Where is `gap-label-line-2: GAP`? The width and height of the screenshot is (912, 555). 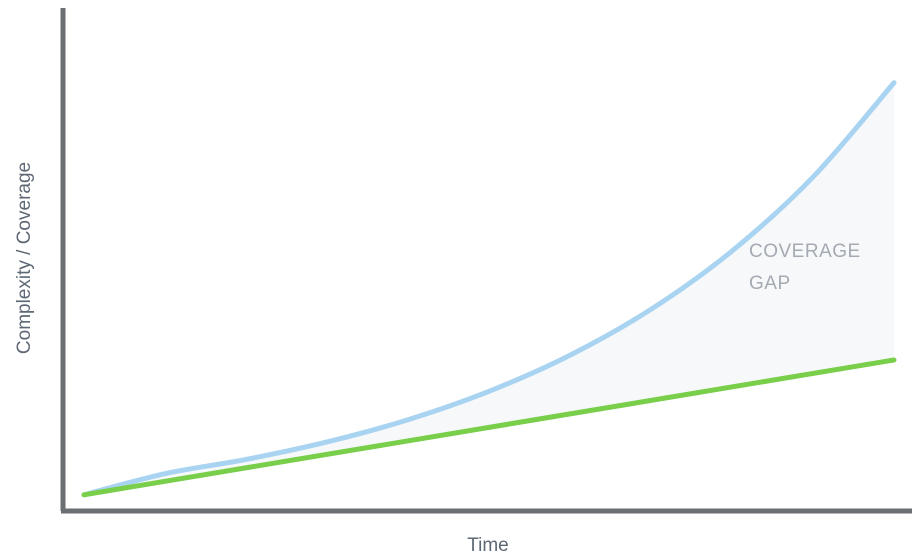 gap-label-line-2: GAP is located at coordinates (770, 283).